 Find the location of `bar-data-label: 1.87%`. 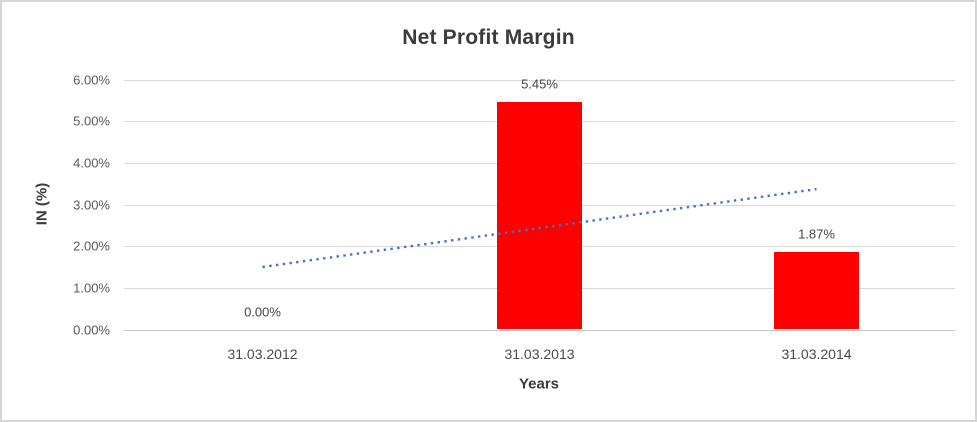

bar-data-label: 1.87% is located at coordinates (816, 234).